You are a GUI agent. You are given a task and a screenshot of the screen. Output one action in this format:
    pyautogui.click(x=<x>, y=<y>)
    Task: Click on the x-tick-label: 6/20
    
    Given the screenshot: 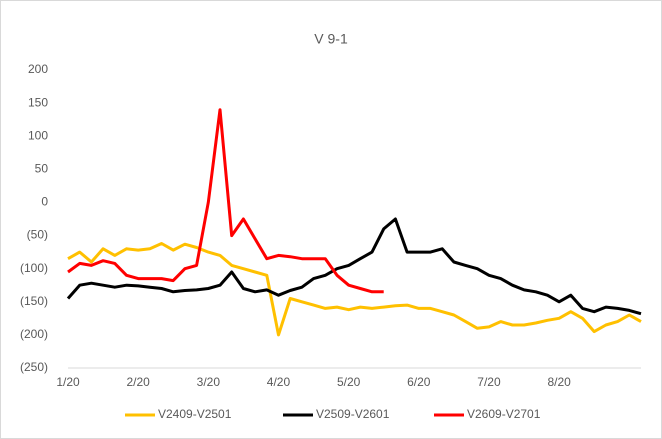 What is the action you would take?
    pyautogui.click(x=419, y=382)
    